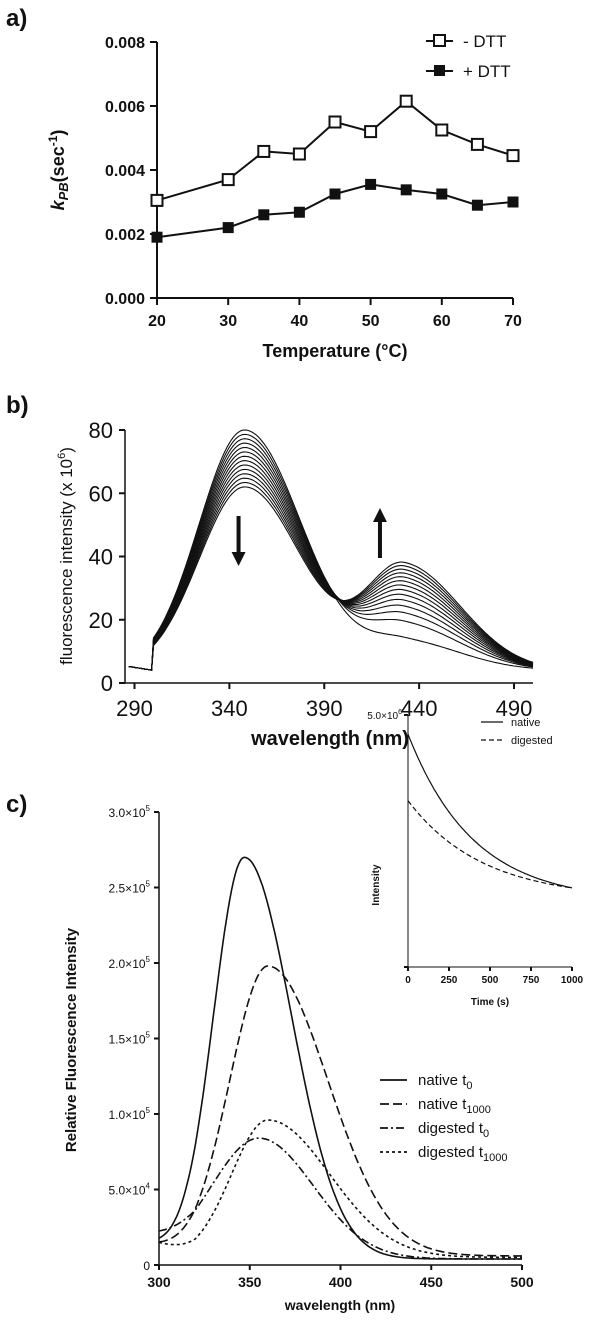  What do you see at coordinates (101, 430) in the screenshot?
I see `chart-b-y-tick-label: 80` at bounding box center [101, 430].